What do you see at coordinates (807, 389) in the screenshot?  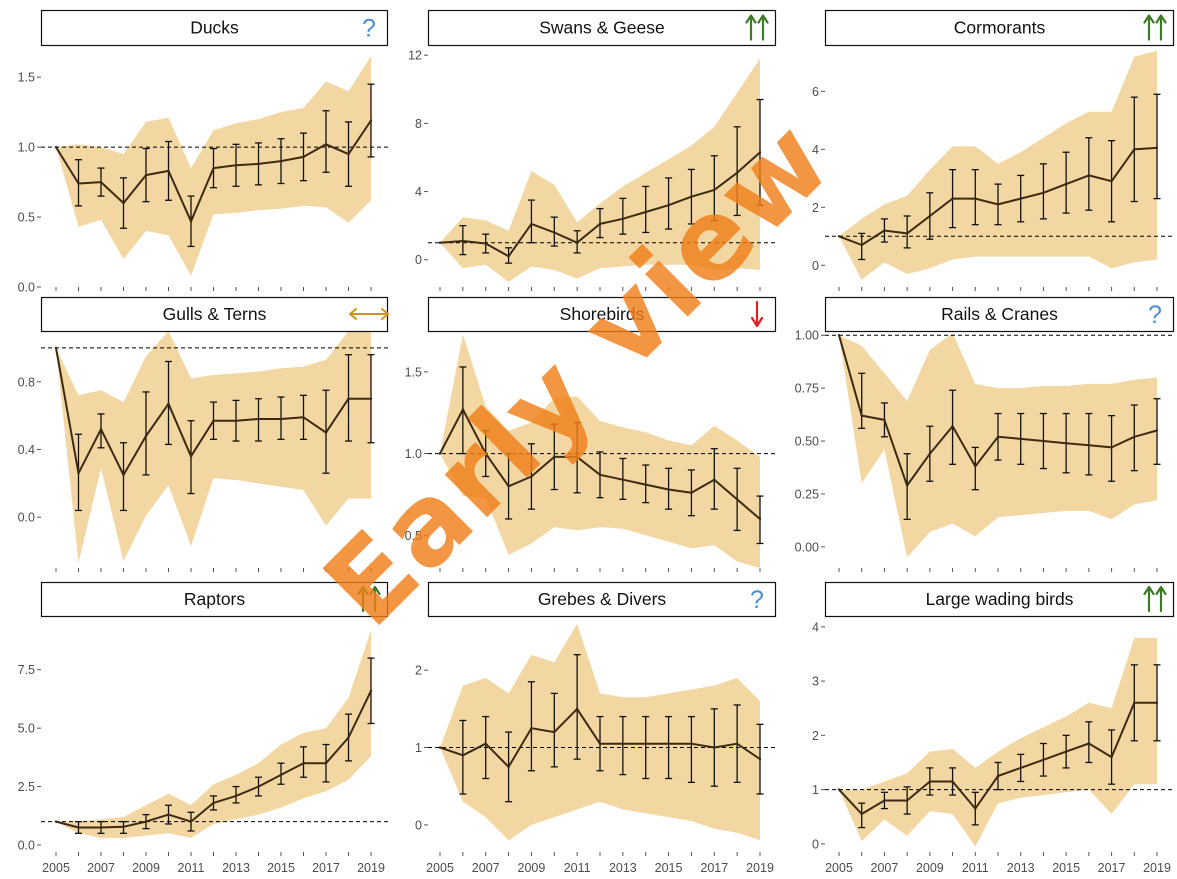 I see `y-tick-label: 0.75` at bounding box center [807, 389].